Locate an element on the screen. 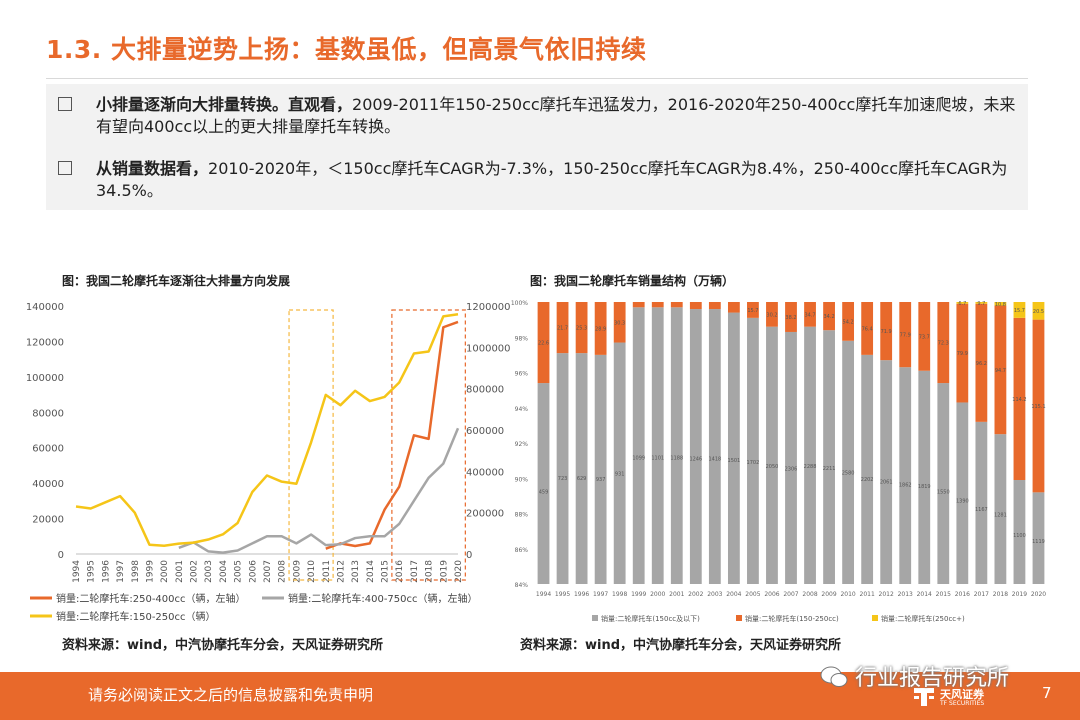 The image size is (1080, 720). x-tick-label: 2009 is located at coordinates (828, 594).